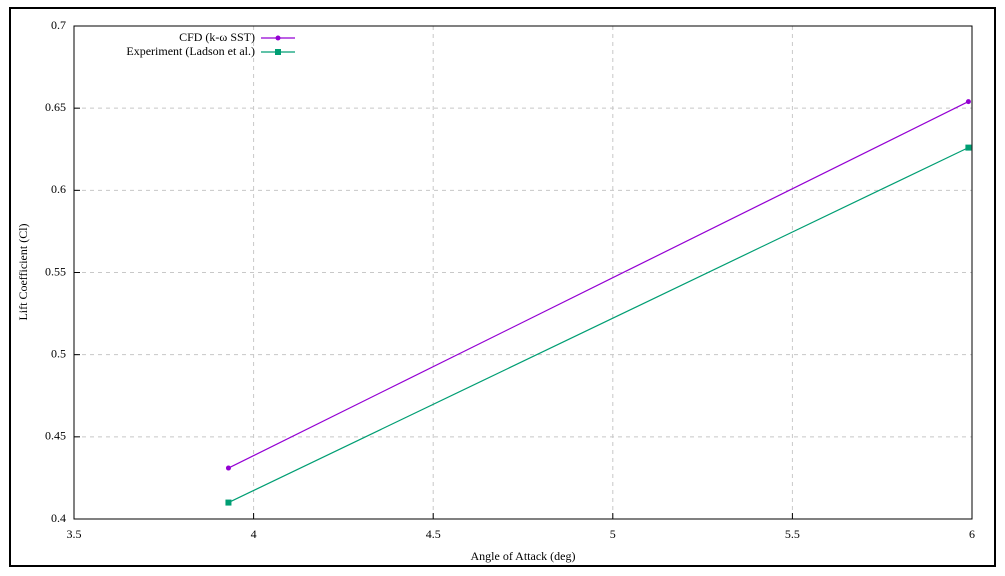  I want to click on x-tick-label: 4.5, so click(433, 534).